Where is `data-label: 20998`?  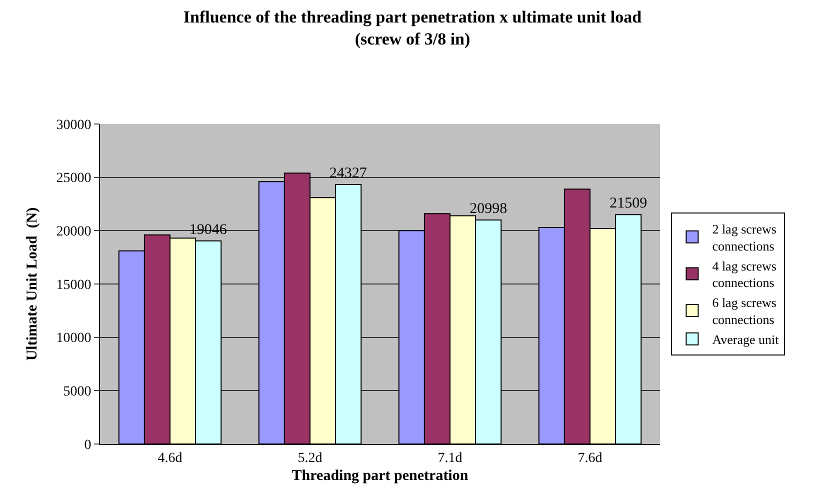 data-label: 20998 is located at coordinates (489, 209).